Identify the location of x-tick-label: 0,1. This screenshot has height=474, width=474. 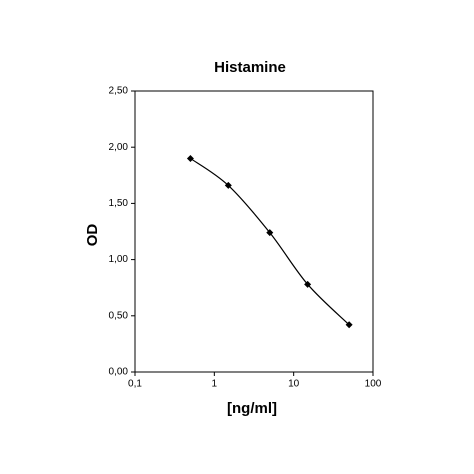
(135, 384).